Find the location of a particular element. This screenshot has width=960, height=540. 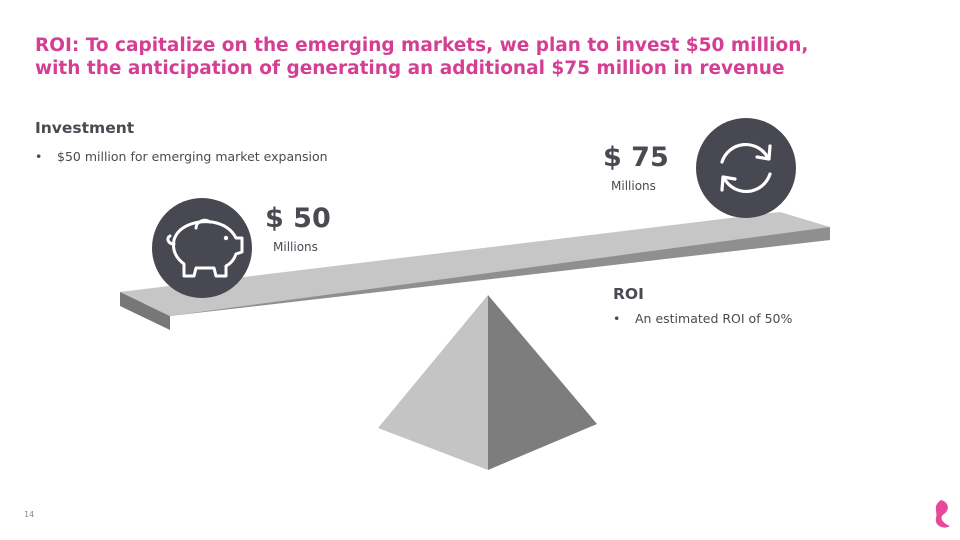

pyramid-left-face is located at coordinates (433, 382).